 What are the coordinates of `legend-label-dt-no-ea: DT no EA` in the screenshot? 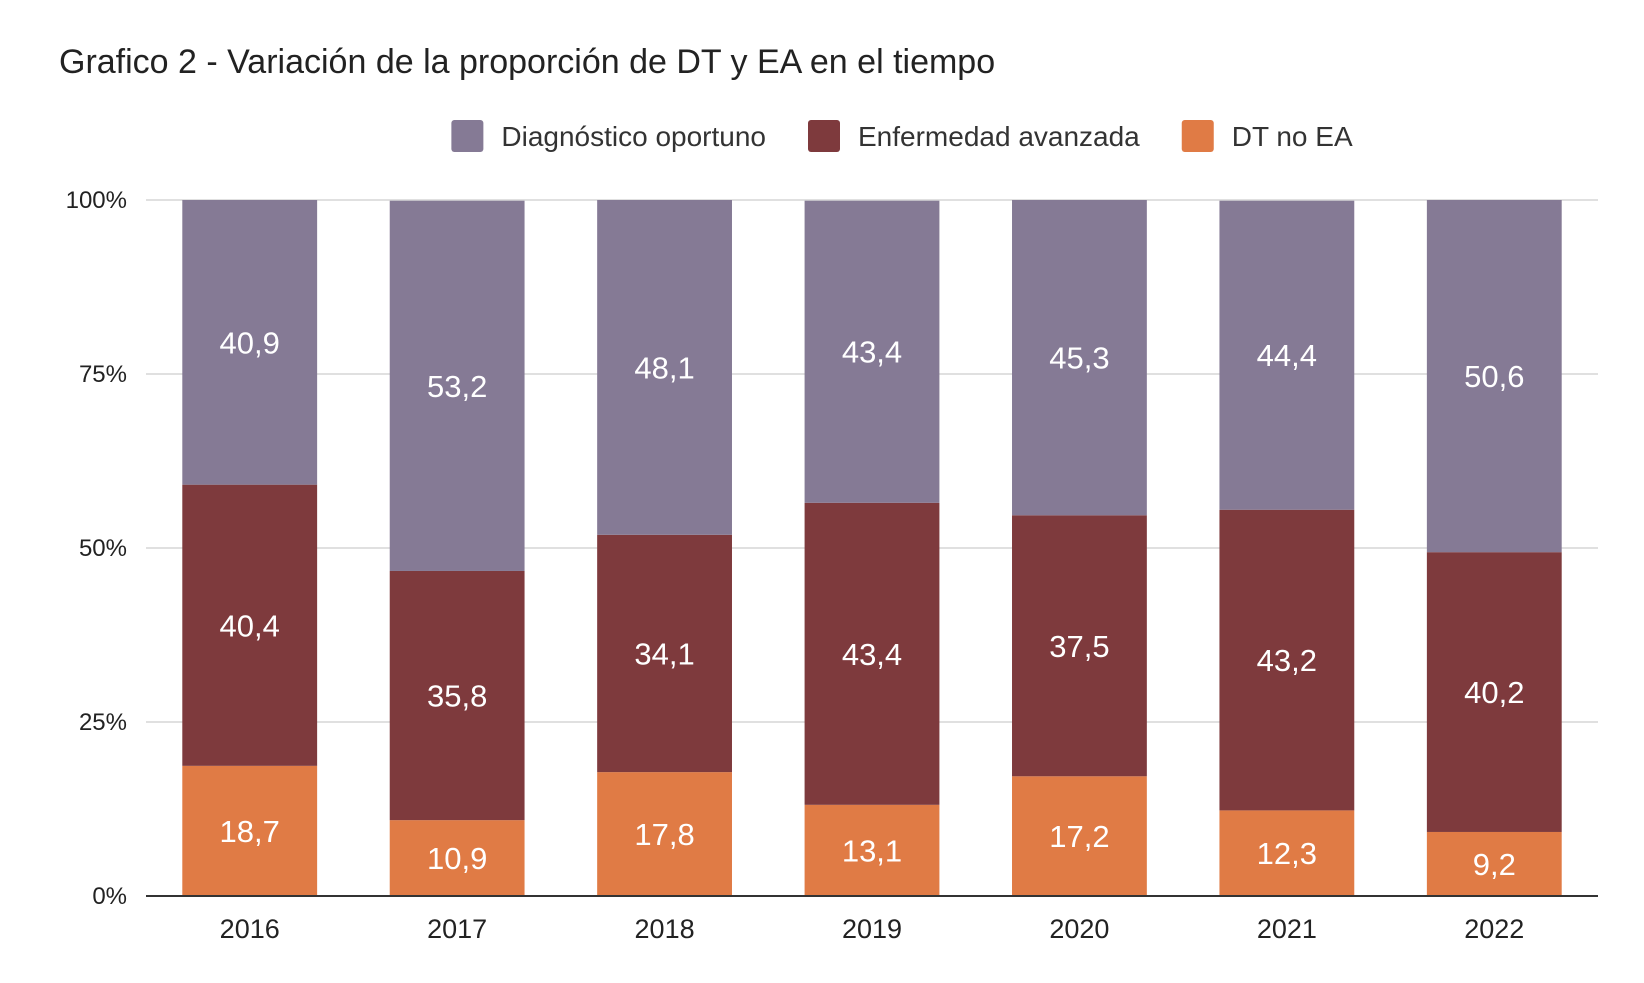 It's located at (1292, 136).